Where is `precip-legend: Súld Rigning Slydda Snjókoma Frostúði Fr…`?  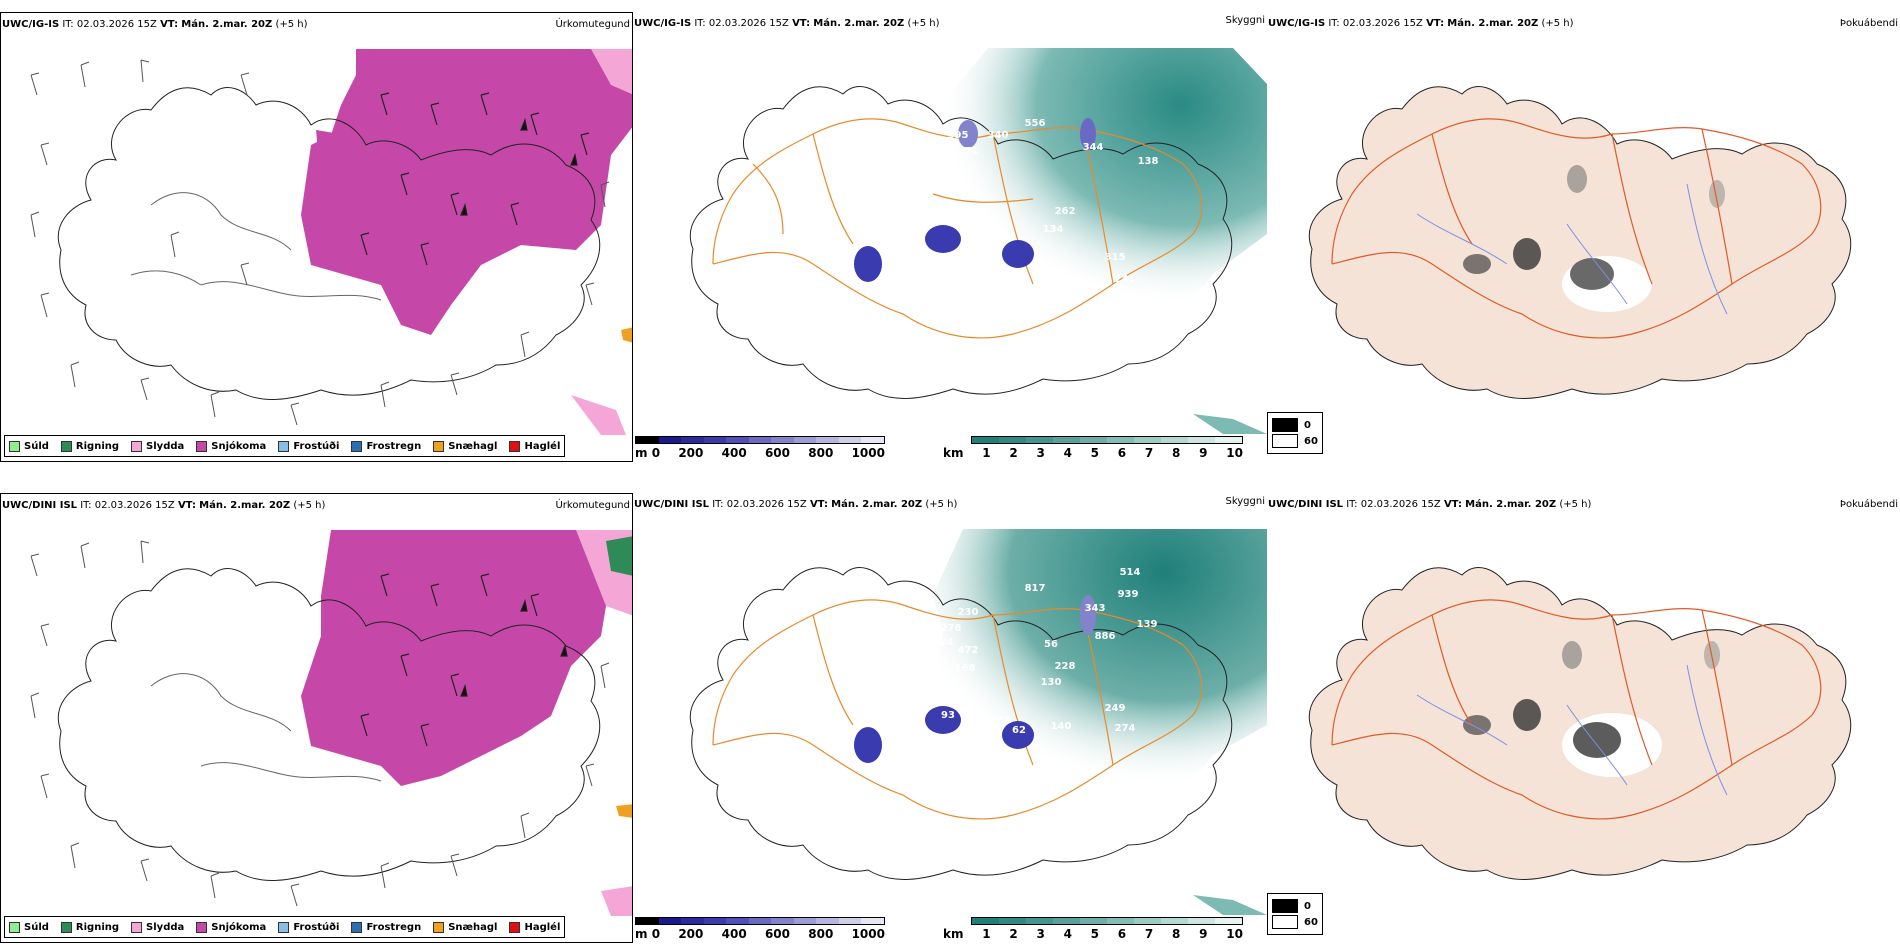 precip-legend: Súld Rigning Slydda Snjókoma Frostúði Fr… is located at coordinates (285, 927).